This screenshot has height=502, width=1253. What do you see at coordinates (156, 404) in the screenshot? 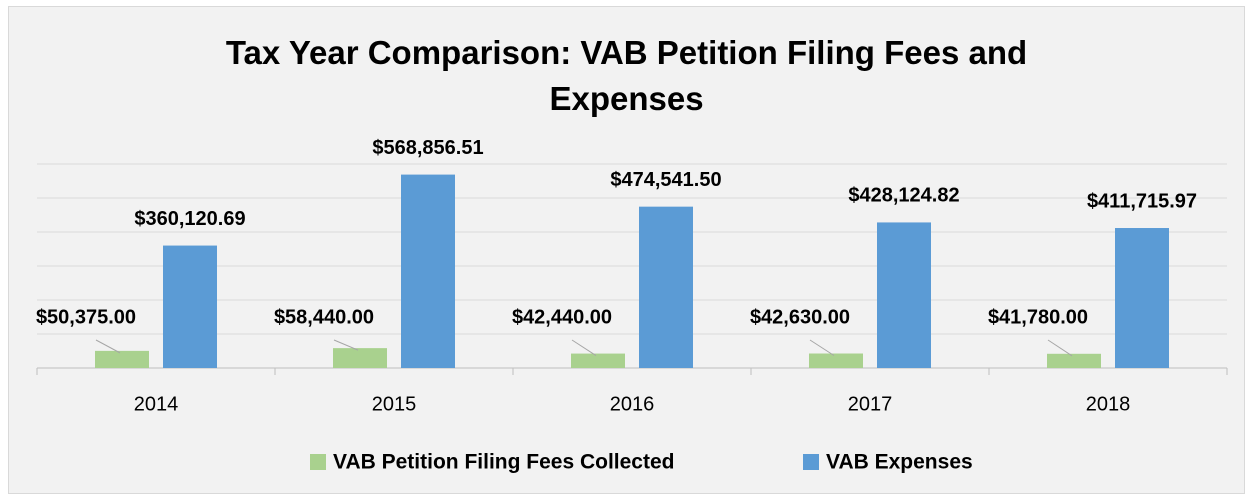
I see `x-tick-label: 2014` at bounding box center [156, 404].